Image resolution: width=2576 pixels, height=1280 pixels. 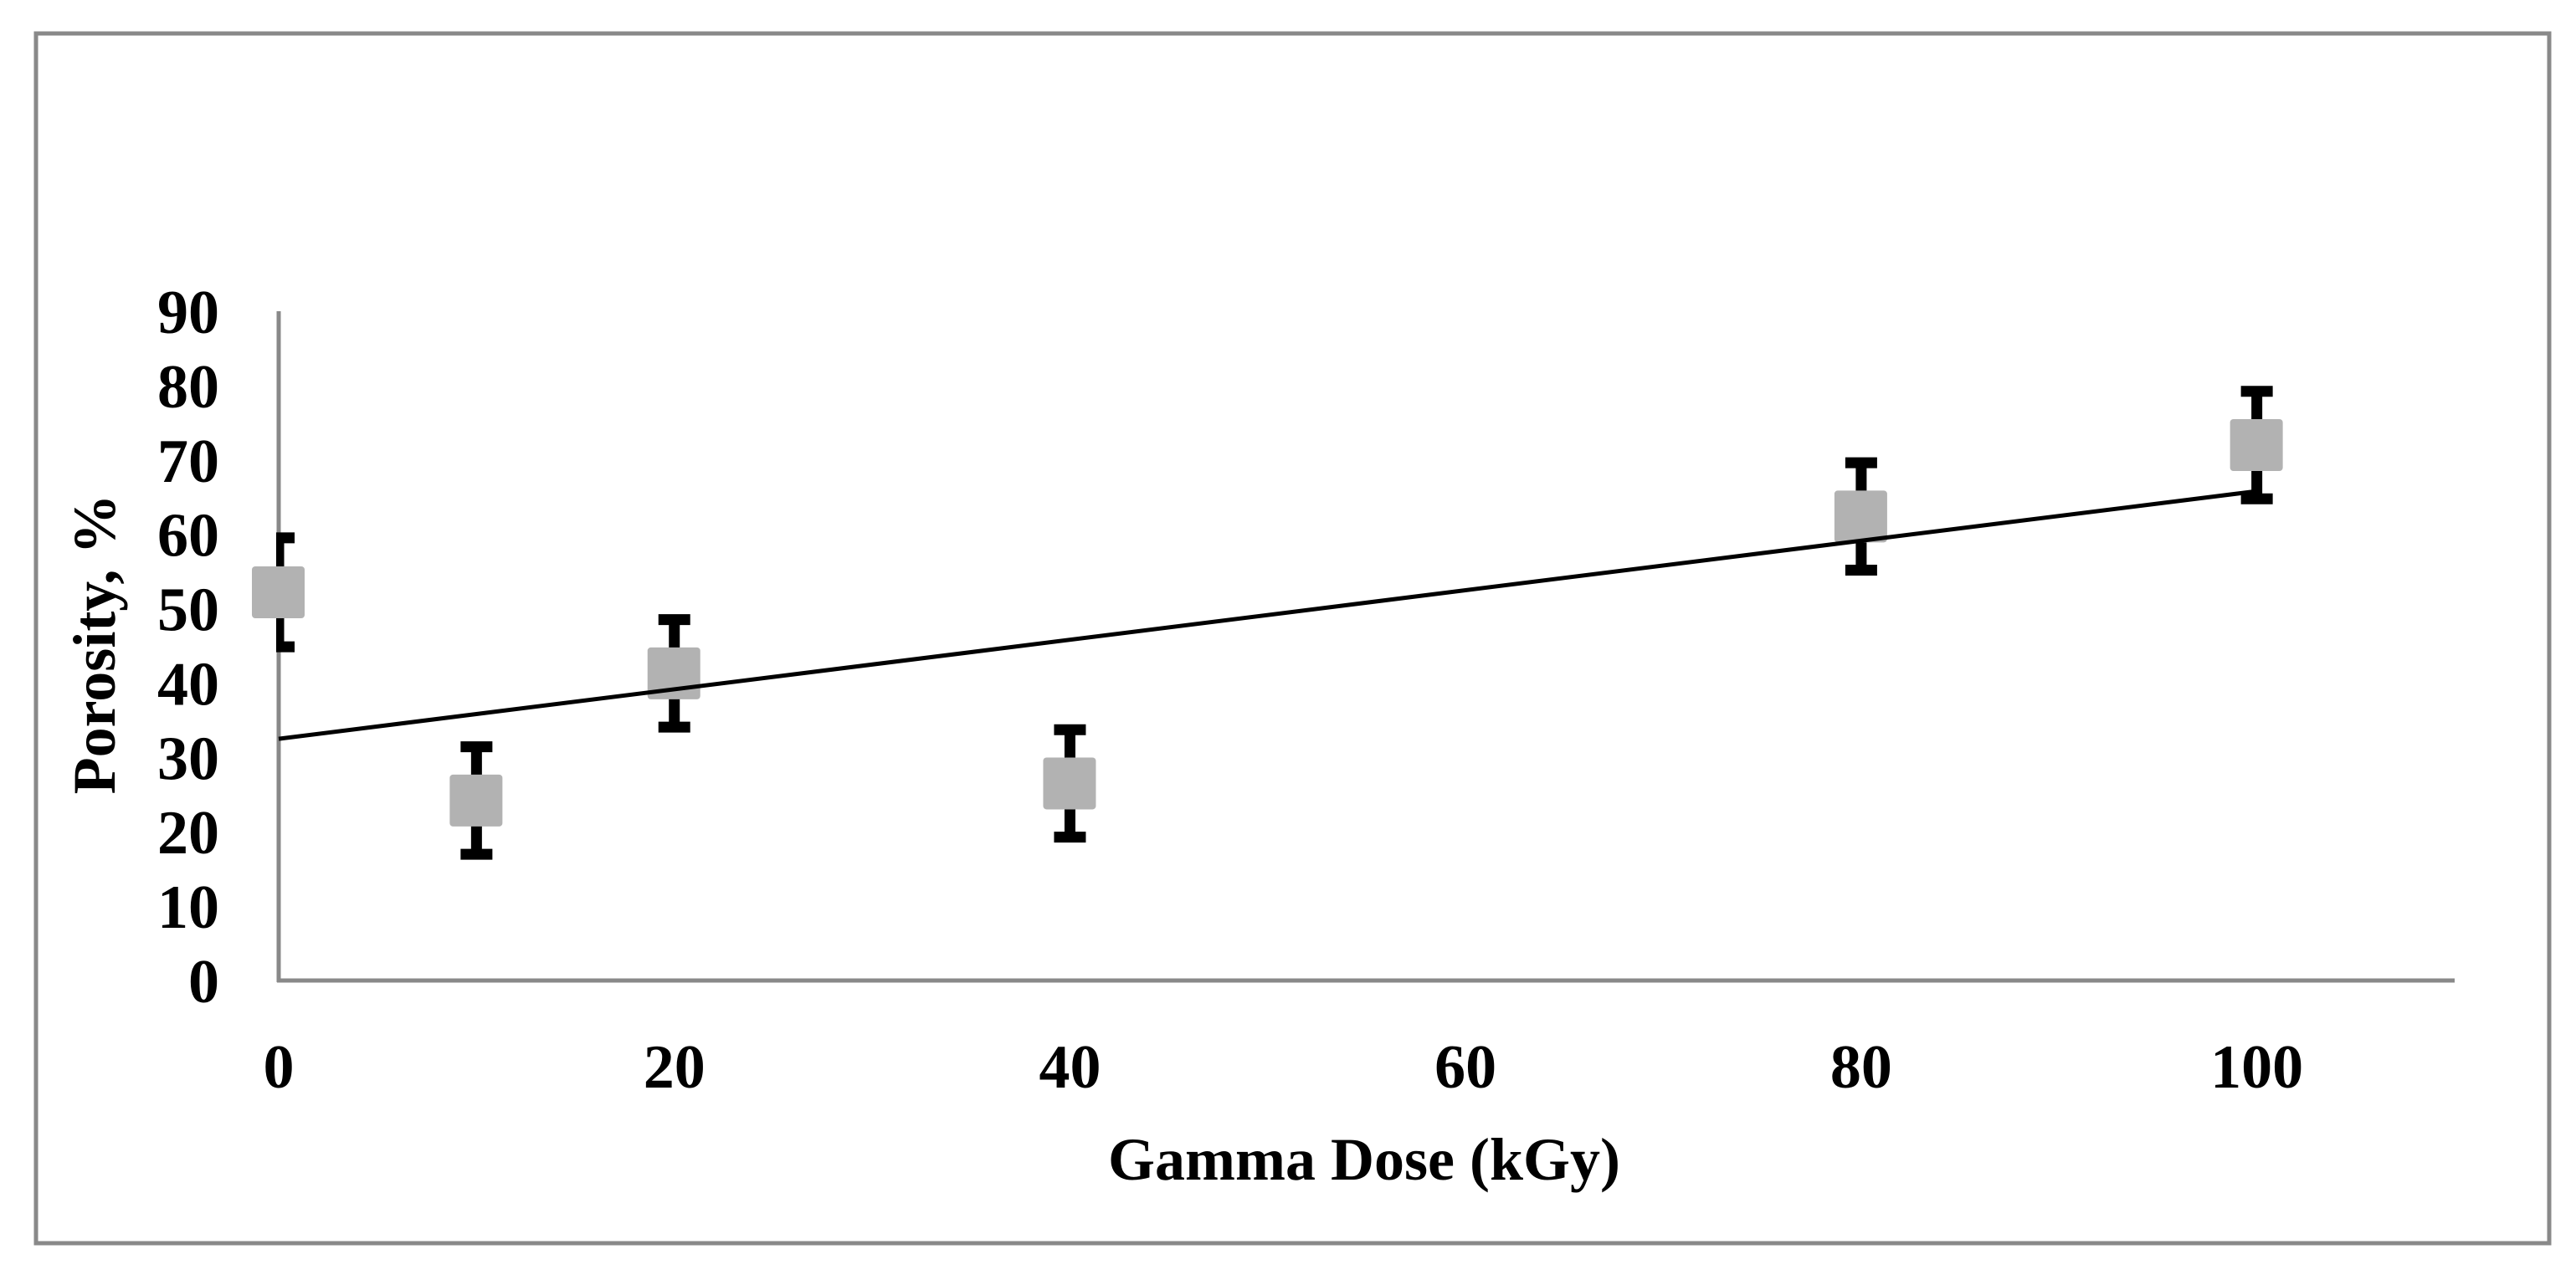 I want to click on x-tick-label: 20, so click(x=675, y=1067).